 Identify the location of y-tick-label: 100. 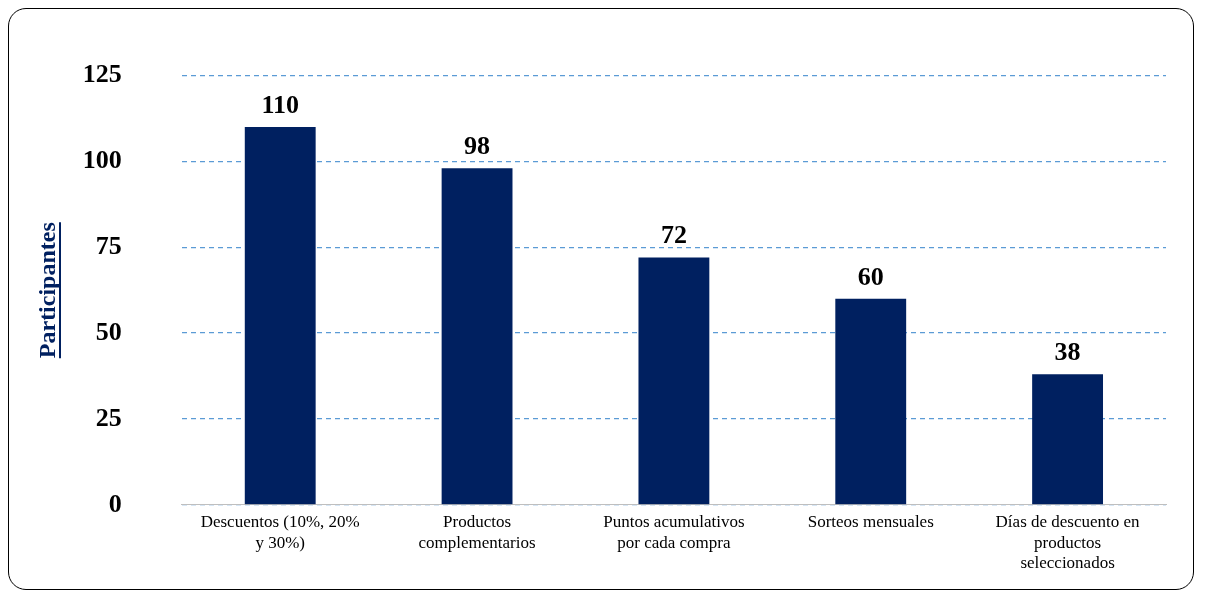
(102, 160).